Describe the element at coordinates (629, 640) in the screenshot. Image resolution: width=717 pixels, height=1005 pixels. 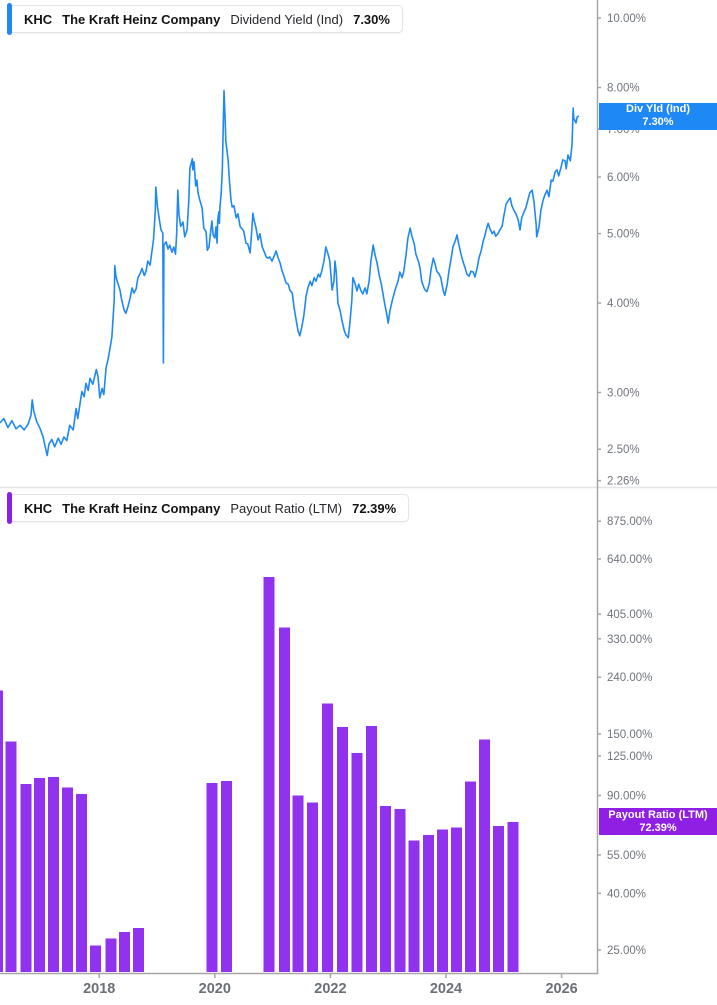
I see `y-tick-label: 330.00%` at that location.